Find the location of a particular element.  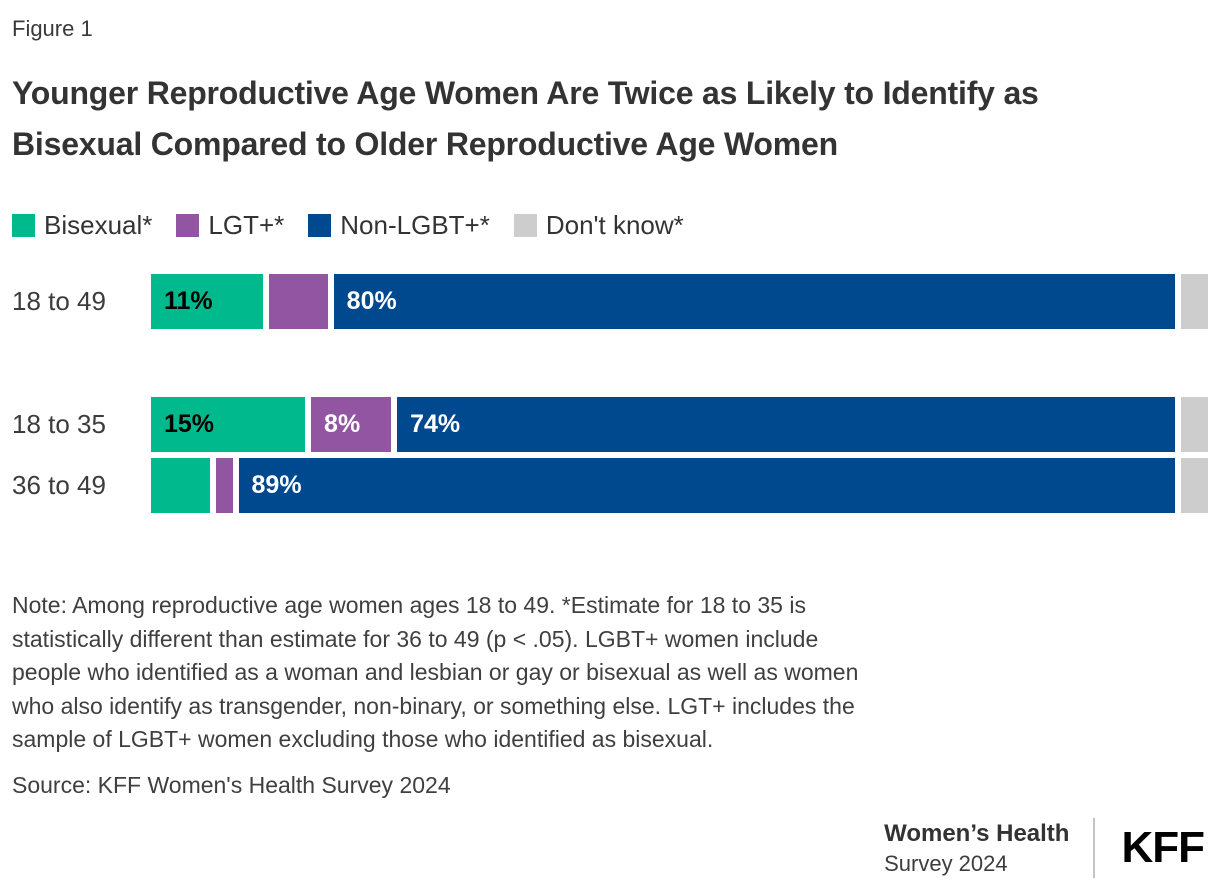

bar-segment-non-lgbt-plus: 89% is located at coordinates (706, 485).